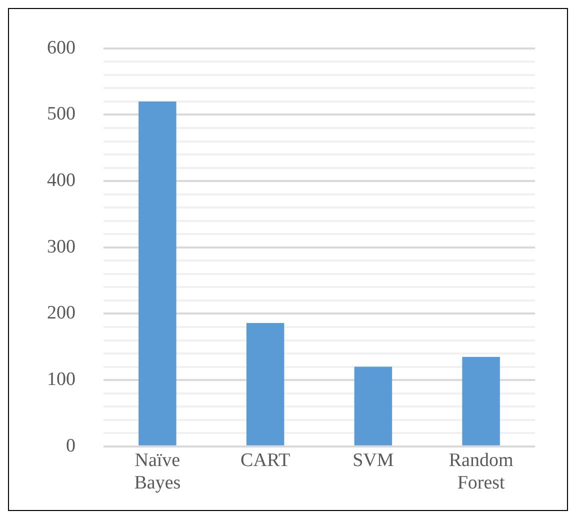  What do you see at coordinates (157, 472) in the screenshot?
I see `x-tick-label: Naïve Bayes` at bounding box center [157, 472].